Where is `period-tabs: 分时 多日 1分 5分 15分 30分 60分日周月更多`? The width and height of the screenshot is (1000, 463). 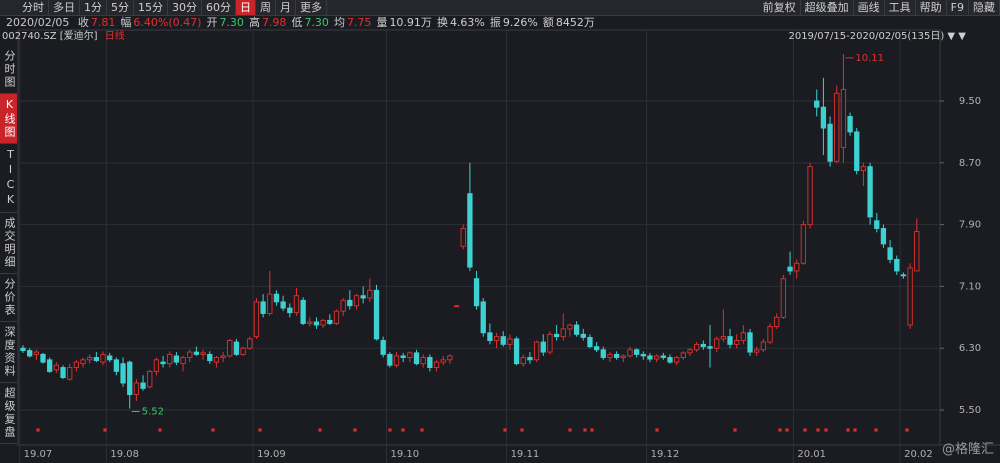
period-tabs: 分时 多日 1分 5分 15分 30分 60分日周月更多 is located at coordinates (172, 7).